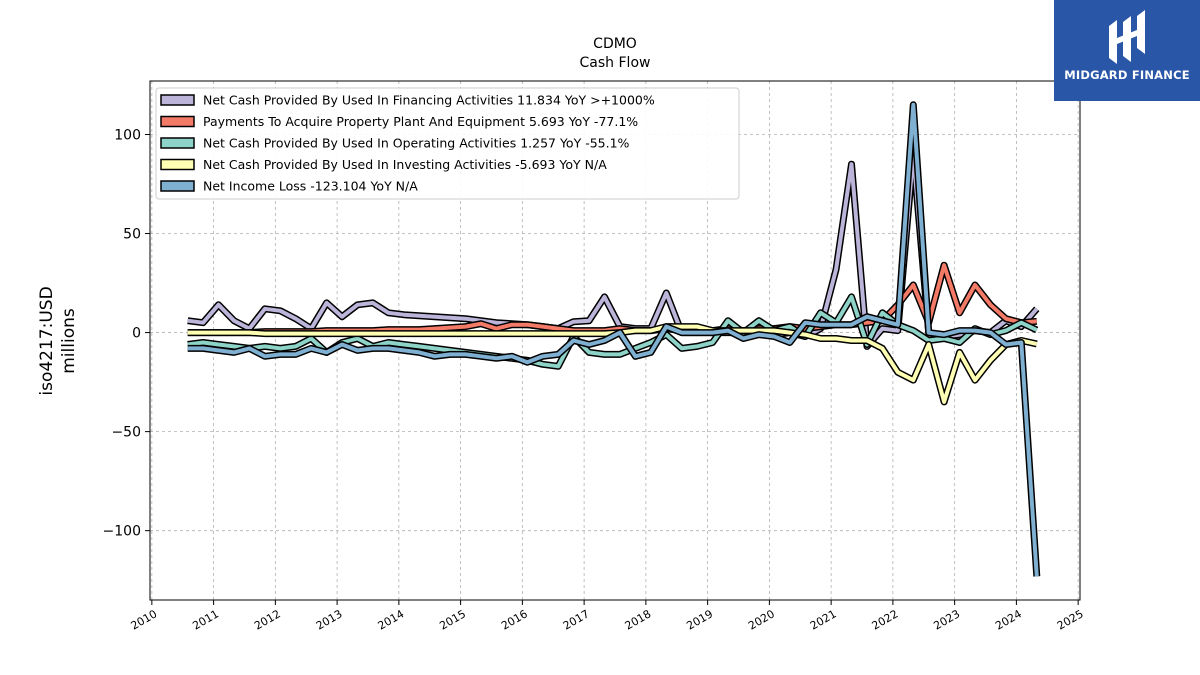 This screenshot has height=675, width=1200. I want to click on chart-title: CDMO, so click(615, 44).